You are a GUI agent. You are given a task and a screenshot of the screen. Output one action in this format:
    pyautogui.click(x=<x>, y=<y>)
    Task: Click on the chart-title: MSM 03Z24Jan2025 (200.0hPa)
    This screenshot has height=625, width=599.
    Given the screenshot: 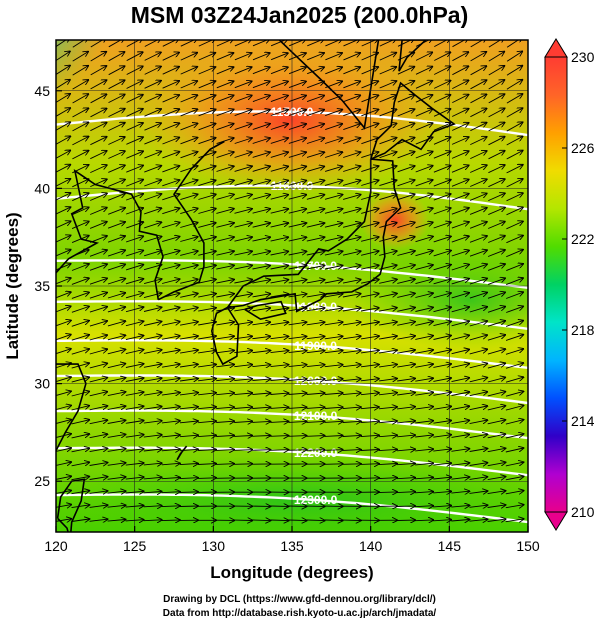 What is the action you would take?
    pyautogui.click(x=299, y=15)
    